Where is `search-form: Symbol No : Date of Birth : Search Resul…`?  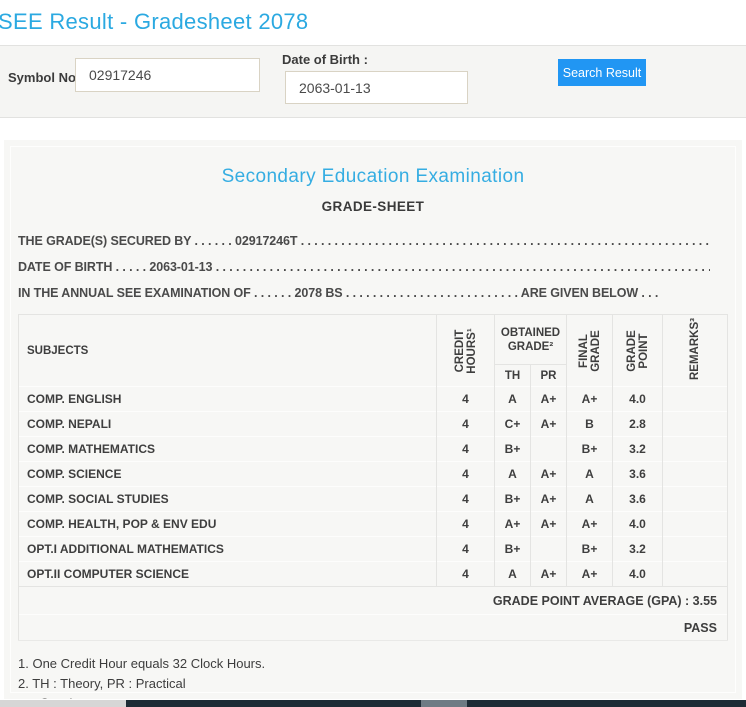
search-form: Symbol No : Date of Birth : Search Resul… is located at coordinates (373, 81).